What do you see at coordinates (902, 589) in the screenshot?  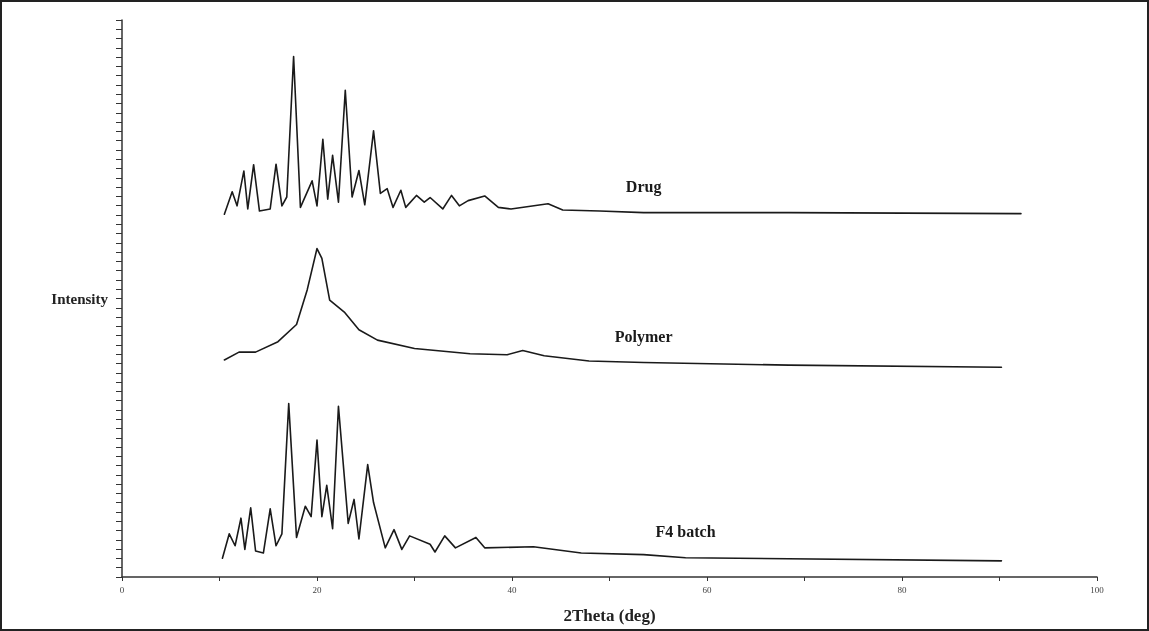 I see `x-tick-label: 80` at bounding box center [902, 589].